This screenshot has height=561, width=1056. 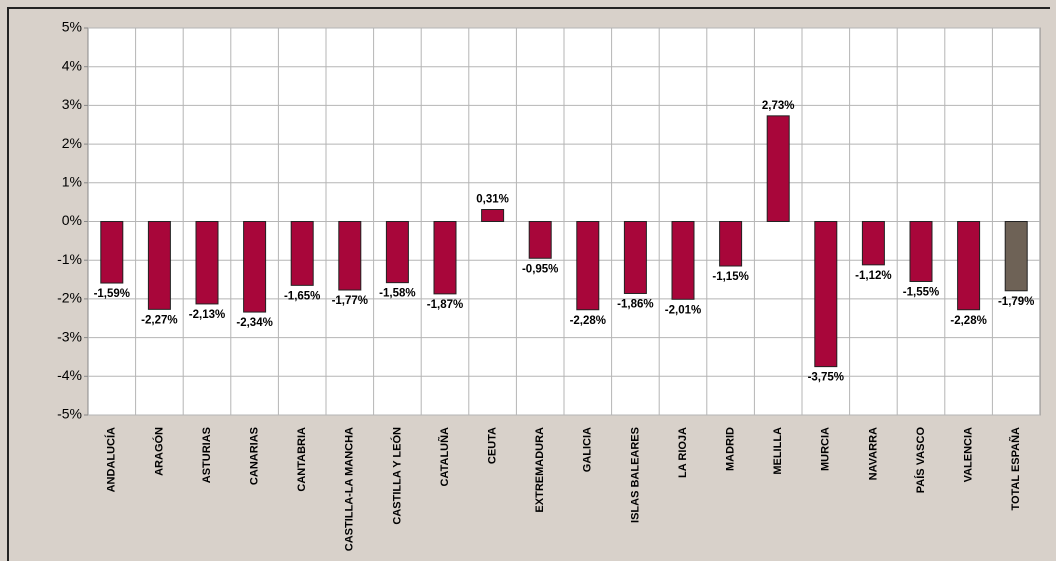 What do you see at coordinates (492, 200) in the screenshot?
I see `data-label: 0,31%` at bounding box center [492, 200].